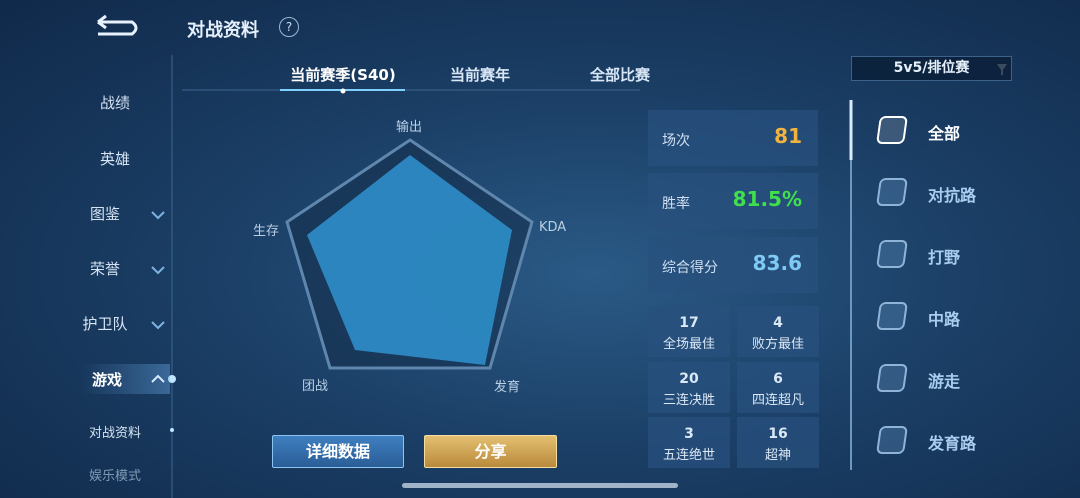  I want to click on radar-label: 输出, so click(409, 127).